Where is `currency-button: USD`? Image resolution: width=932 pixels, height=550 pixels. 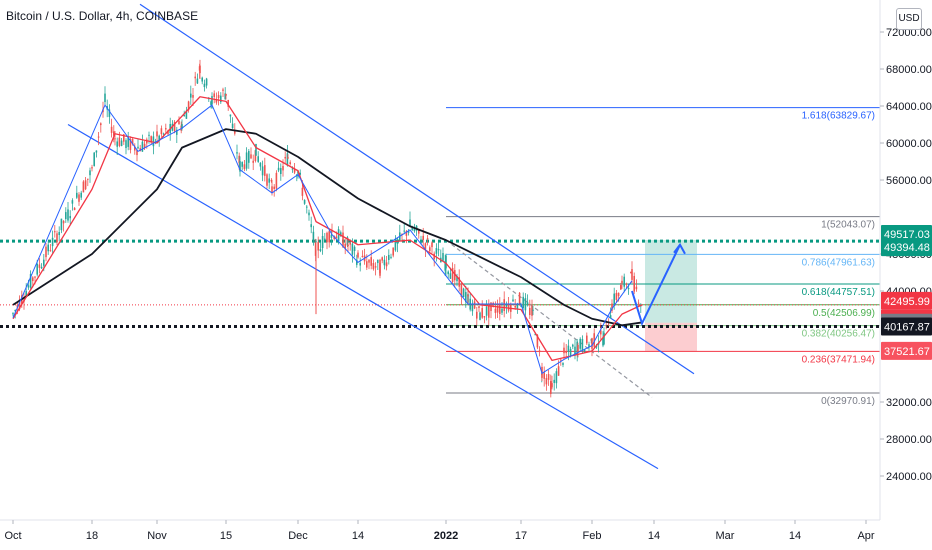 currency-button: USD is located at coordinates (909, 19).